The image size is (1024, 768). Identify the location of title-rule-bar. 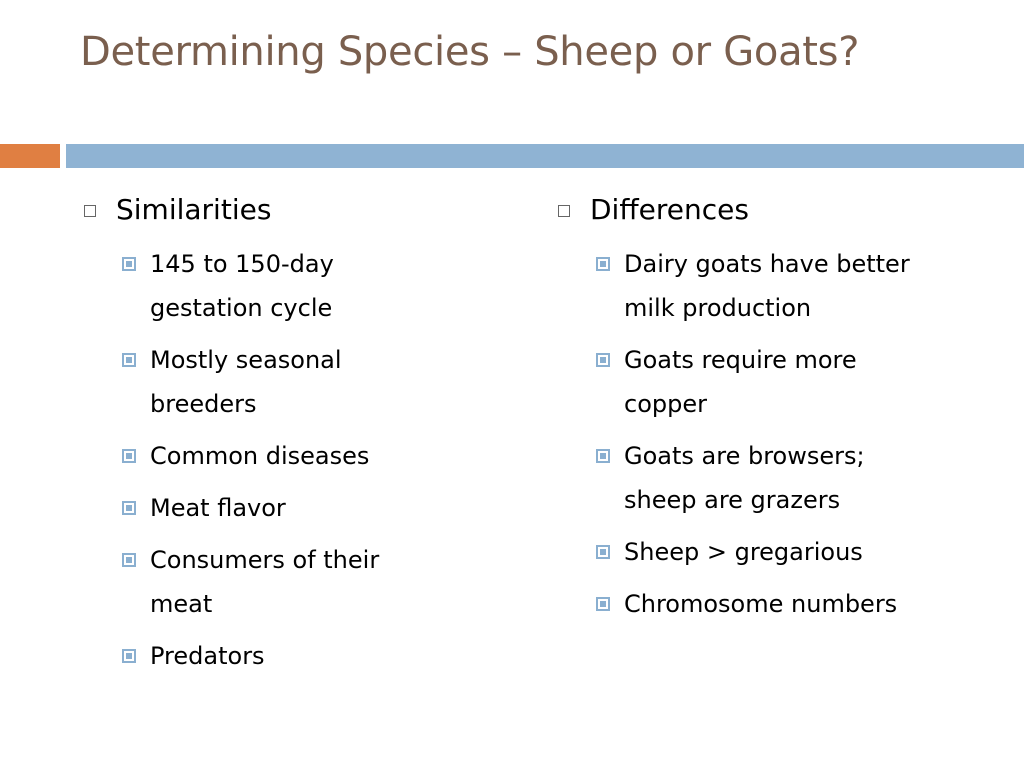
(545, 156).